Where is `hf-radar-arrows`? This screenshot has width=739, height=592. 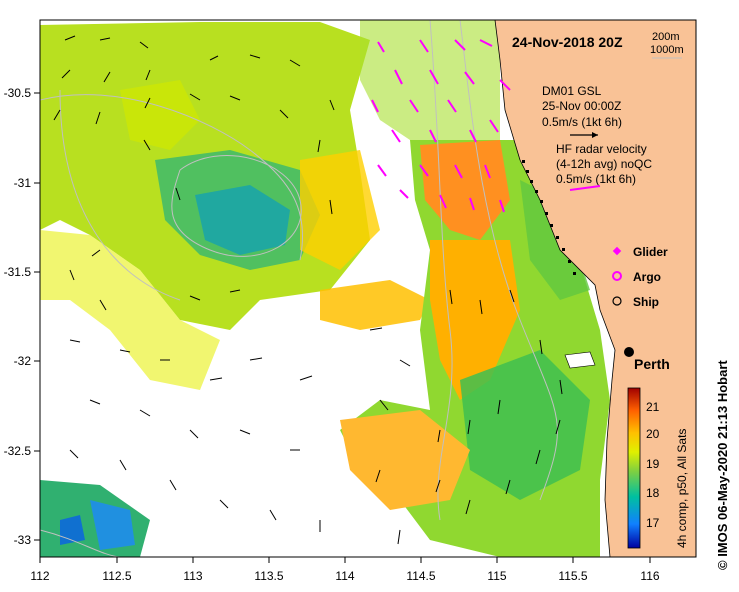 hf-radar-arrows is located at coordinates (441, 126).